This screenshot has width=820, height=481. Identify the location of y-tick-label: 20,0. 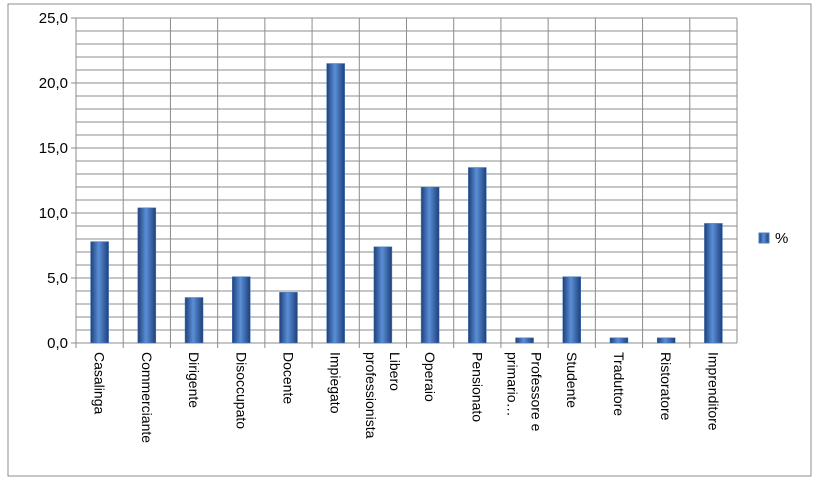
(53, 83).